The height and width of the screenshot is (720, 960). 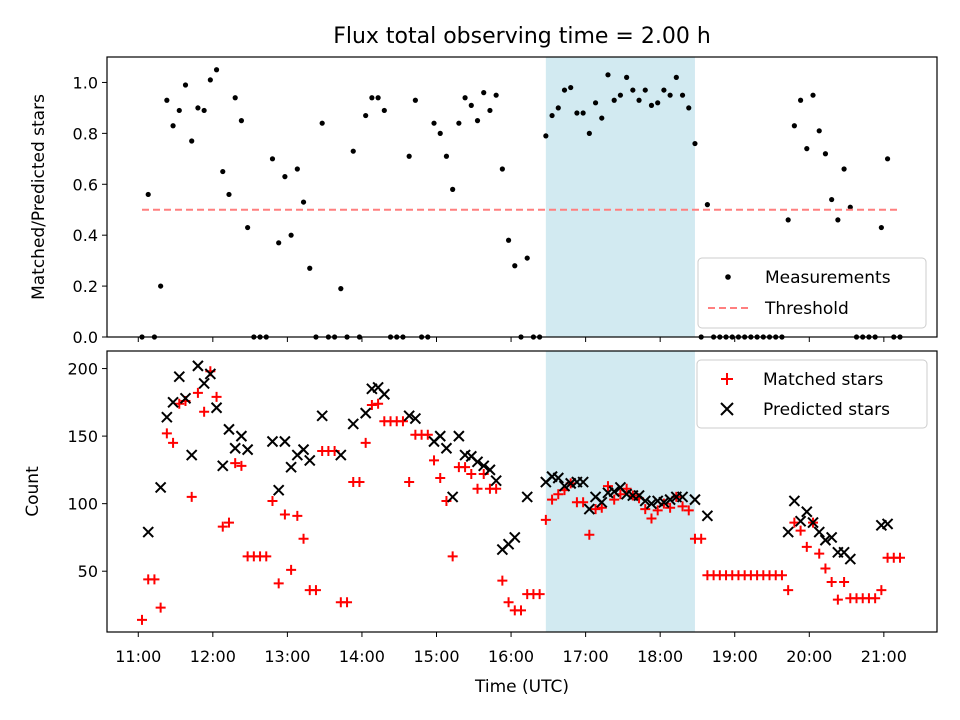 What do you see at coordinates (522, 36) in the screenshot?
I see `chart-title: Flux total observing time = 2.00 h` at bounding box center [522, 36].